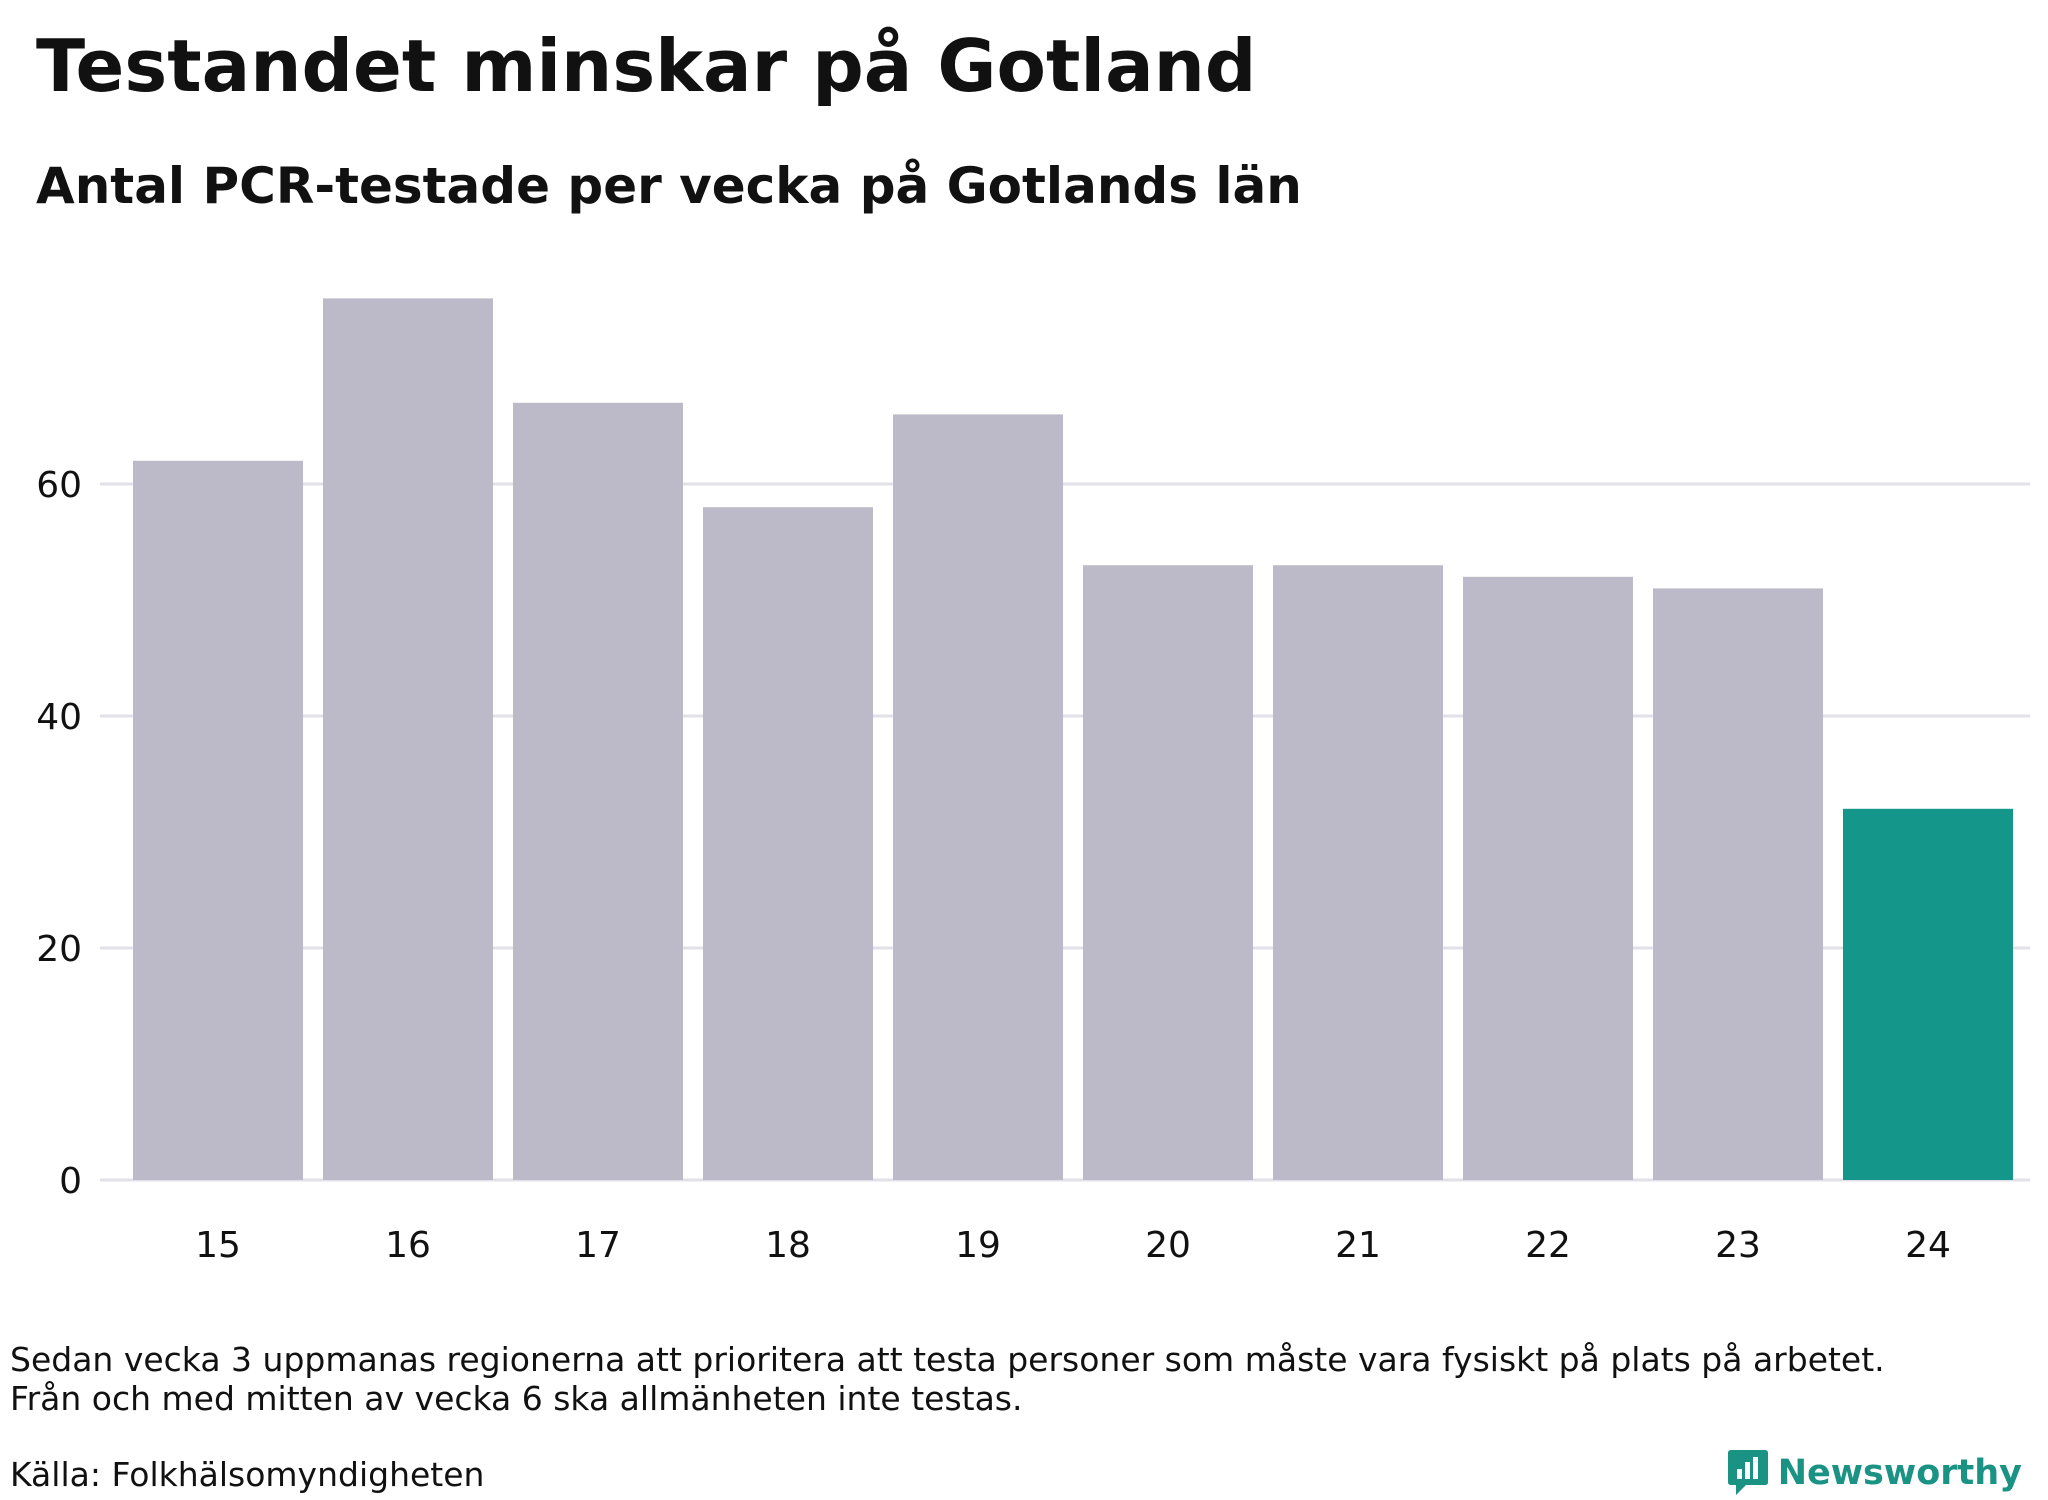 The height and width of the screenshot is (1500, 2048). Describe the element at coordinates (1899, 1473) in the screenshot. I see `brand-name: Newsworthy` at that location.